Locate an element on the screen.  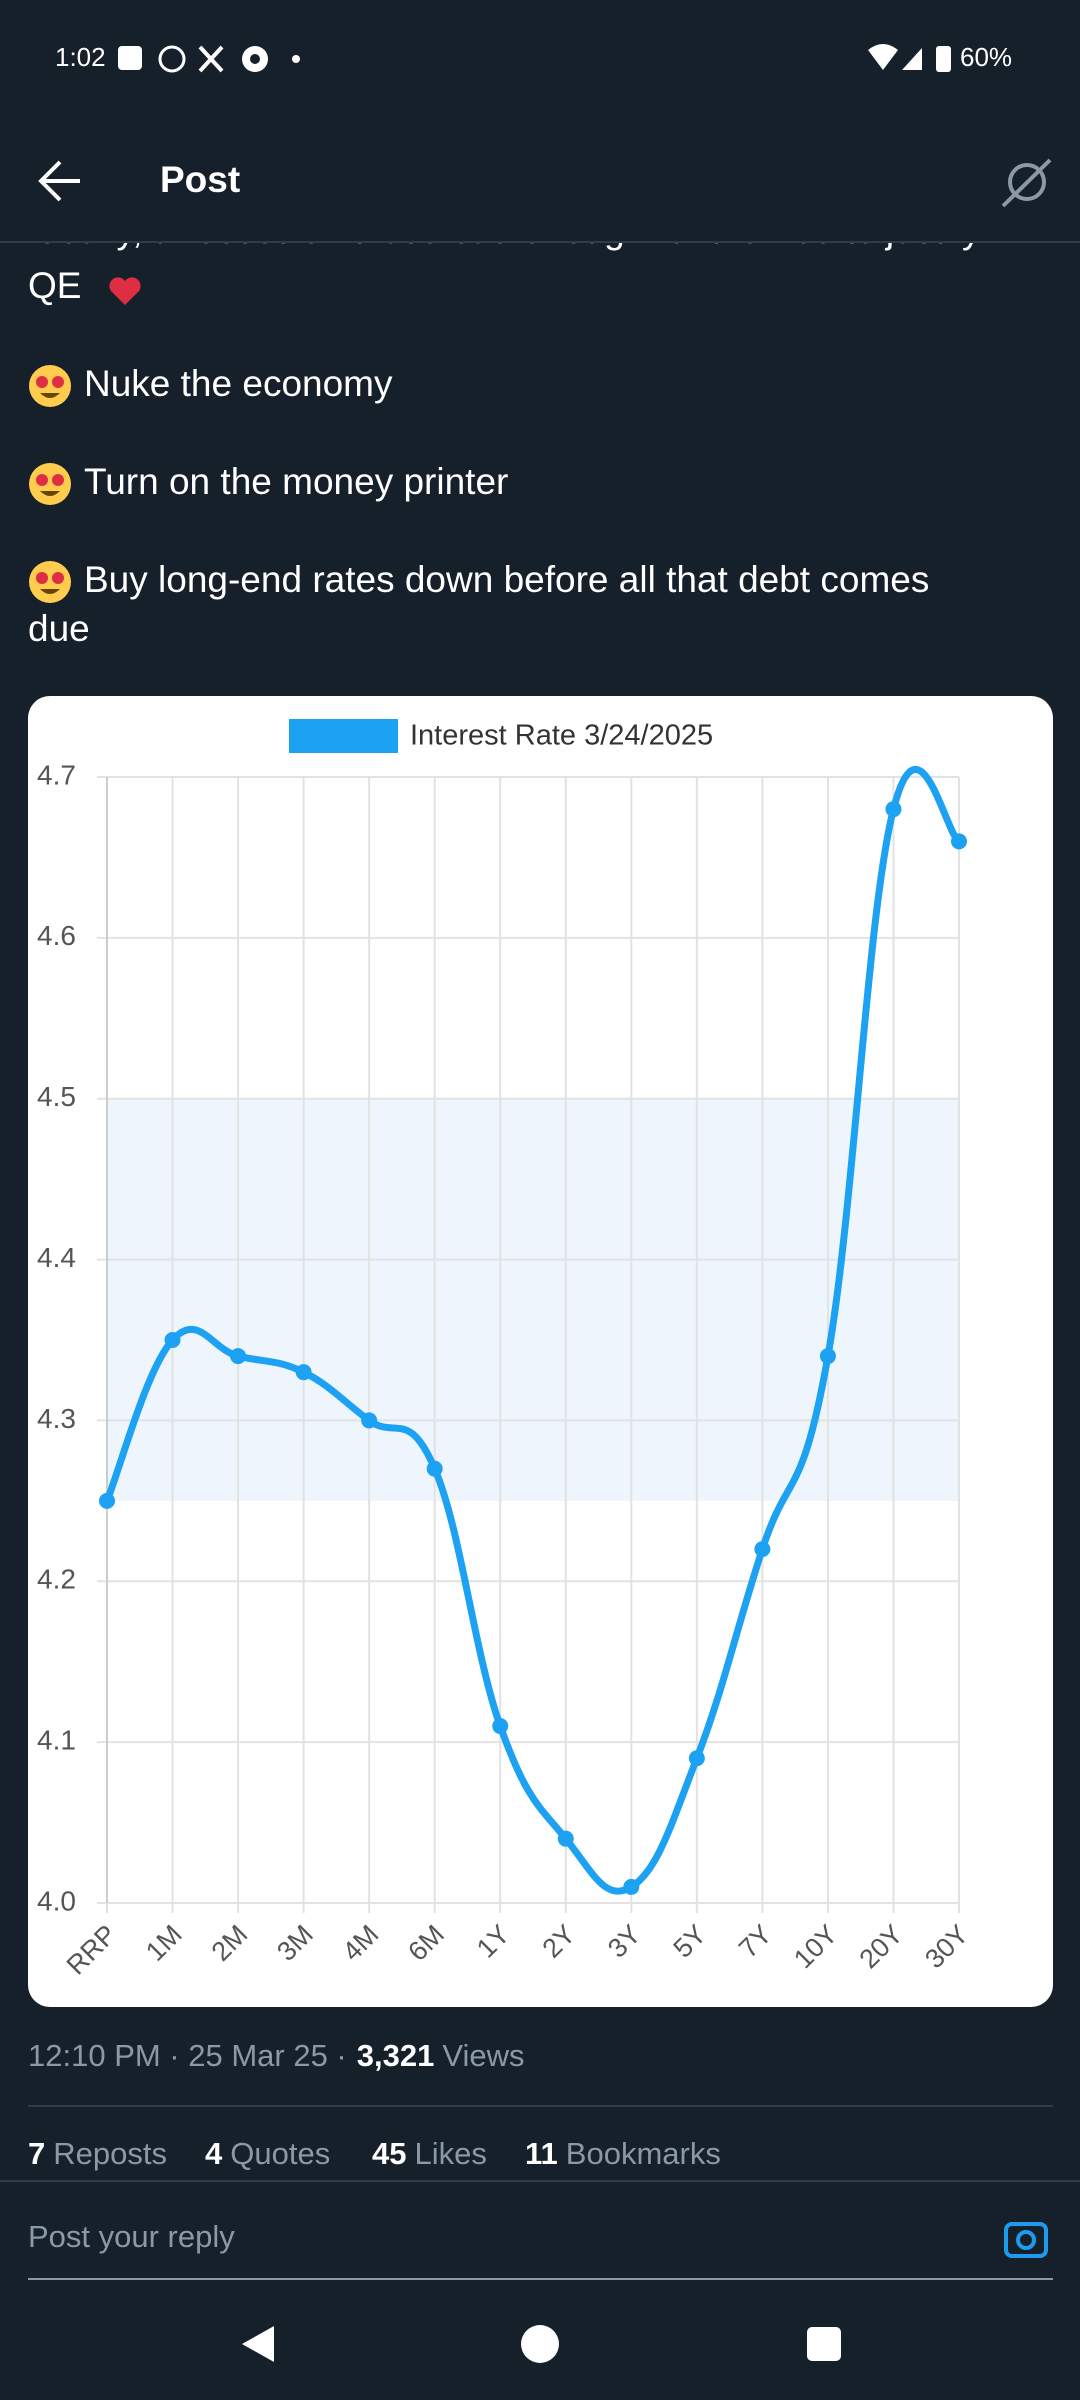
status-icons is located at coordinates (534, 58).